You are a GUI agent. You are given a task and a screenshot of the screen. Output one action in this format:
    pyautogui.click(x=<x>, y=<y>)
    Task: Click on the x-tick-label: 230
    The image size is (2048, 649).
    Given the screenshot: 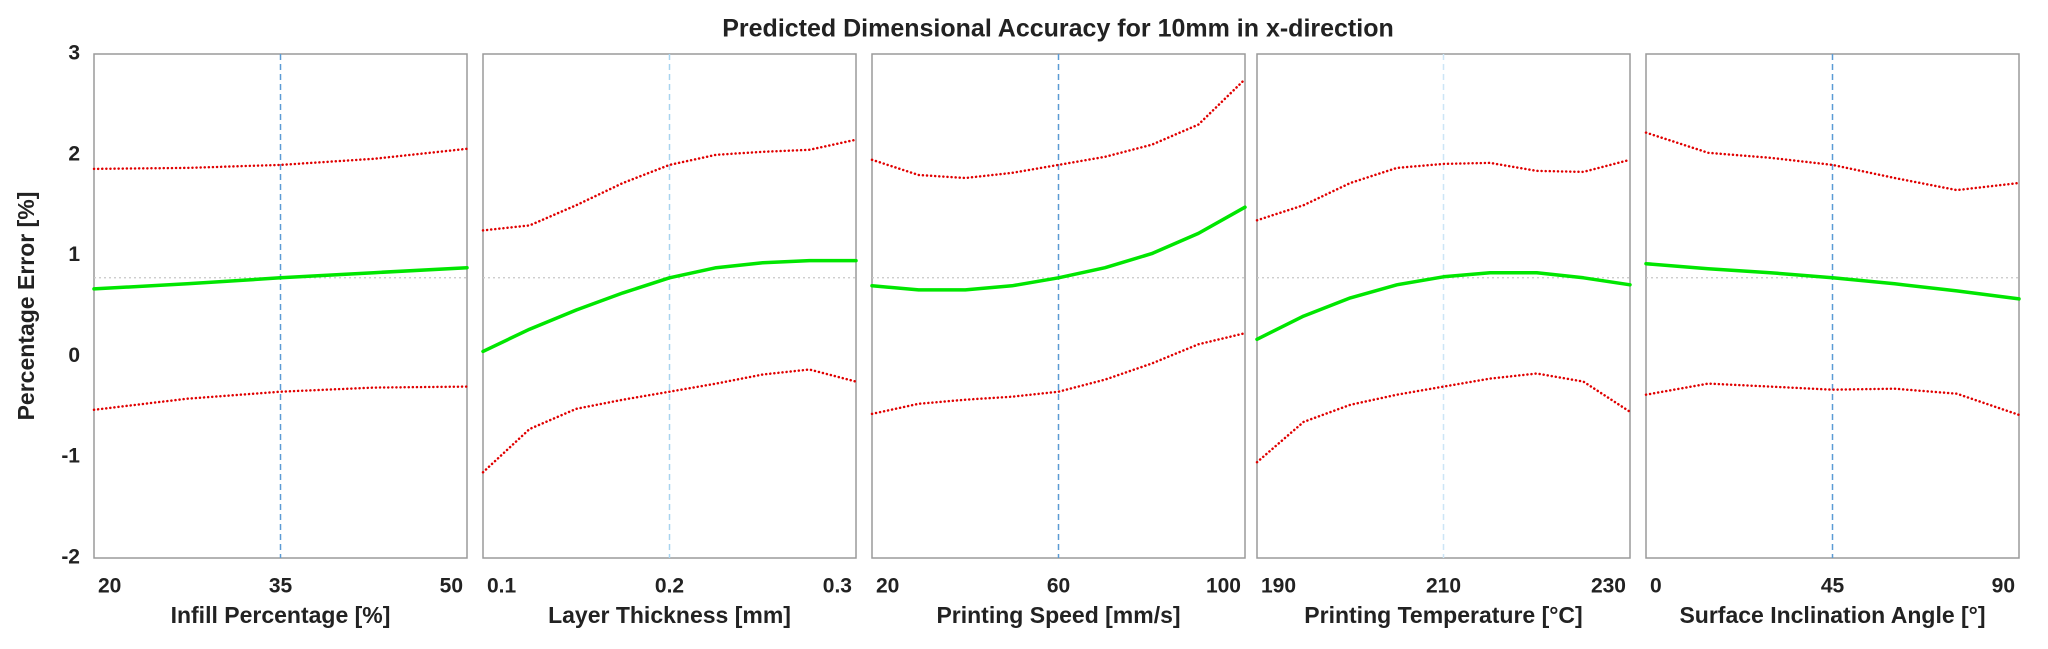 What is the action you would take?
    pyautogui.click(x=1608, y=586)
    